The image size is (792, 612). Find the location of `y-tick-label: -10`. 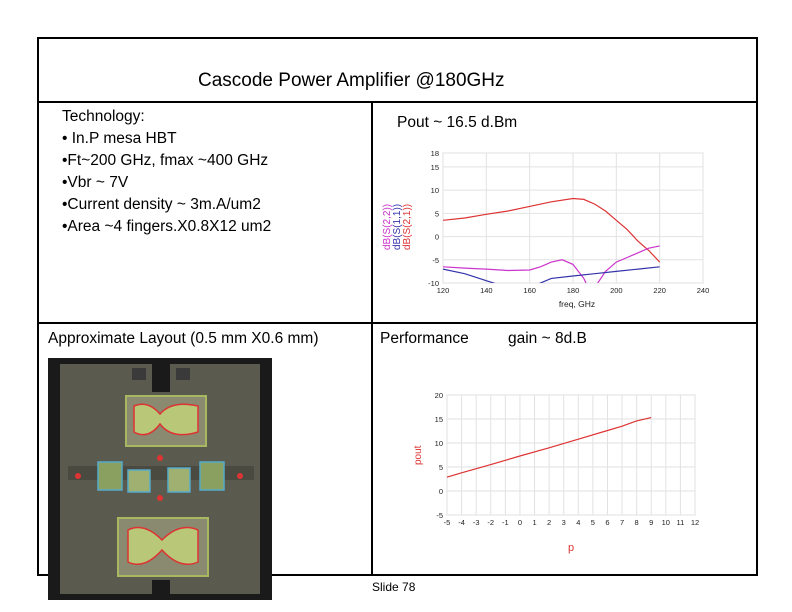

y-tick-label: -10 is located at coordinates (433, 283).